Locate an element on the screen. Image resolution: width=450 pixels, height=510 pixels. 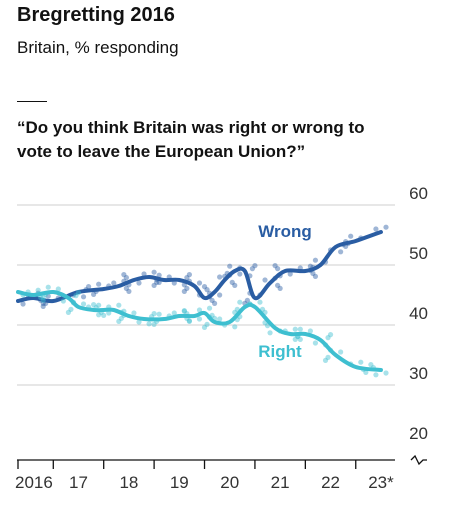
title-rule is located at coordinates (32, 101).